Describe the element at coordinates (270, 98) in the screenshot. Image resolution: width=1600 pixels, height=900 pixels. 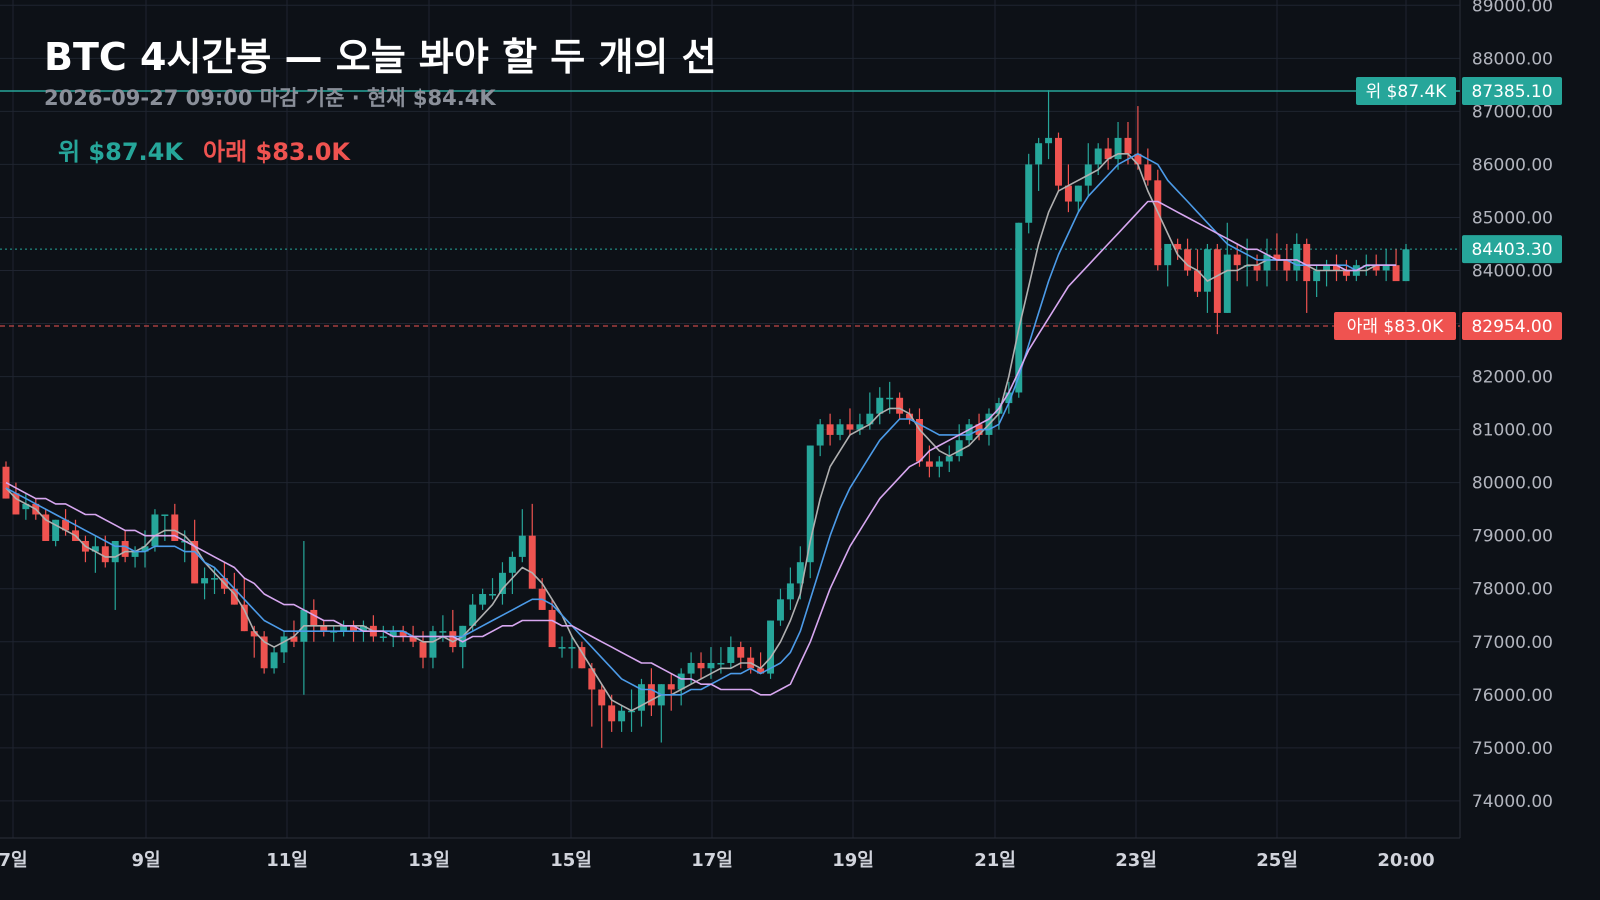
I see `chart-subtitle: 2026-09-27 09:00 마감 기준 · 현재 $84.4K` at that location.